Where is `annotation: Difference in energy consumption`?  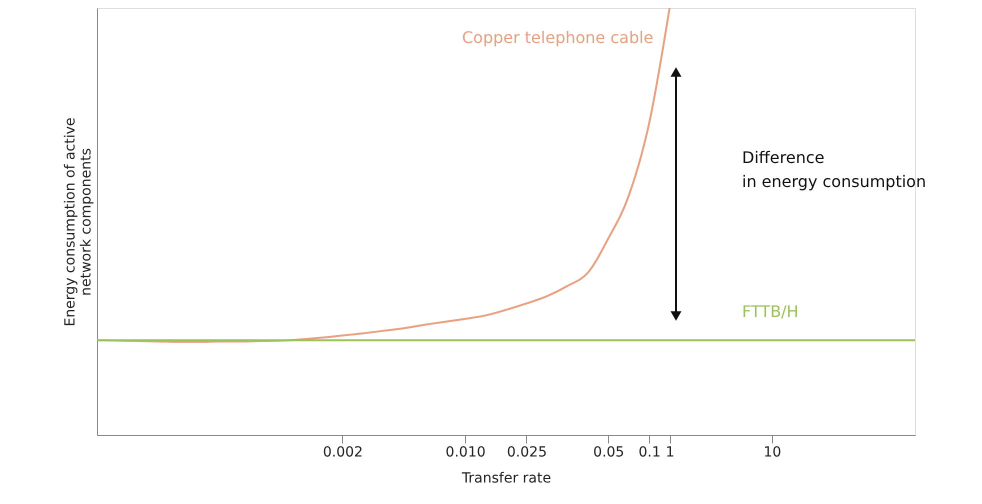 annotation: Difference in energy consumption is located at coordinates (834, 169).